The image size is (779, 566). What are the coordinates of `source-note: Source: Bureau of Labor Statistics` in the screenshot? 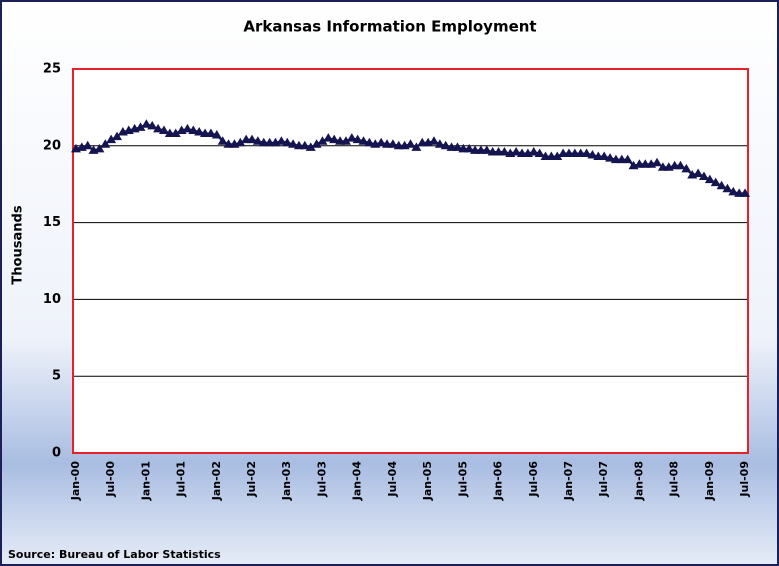 It's located at (114, 554).